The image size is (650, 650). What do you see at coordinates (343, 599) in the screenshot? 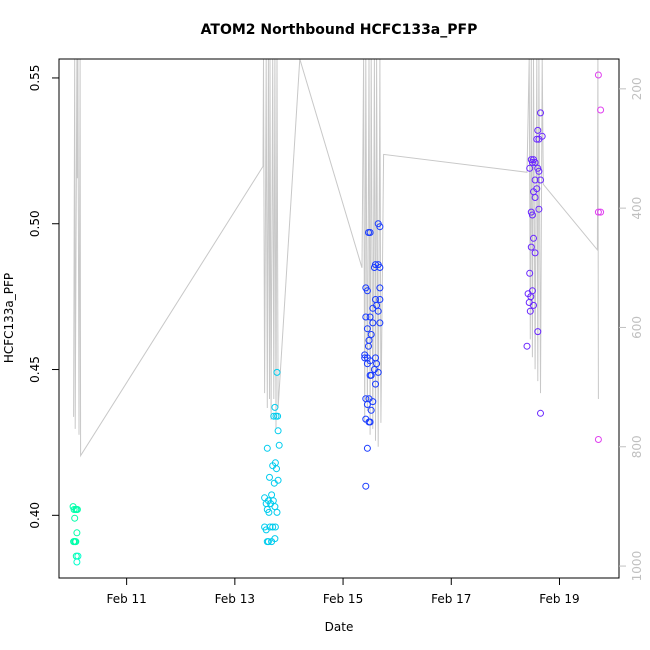
I see `x-tick-label: Feb 15` at bounding box center [343, 599].